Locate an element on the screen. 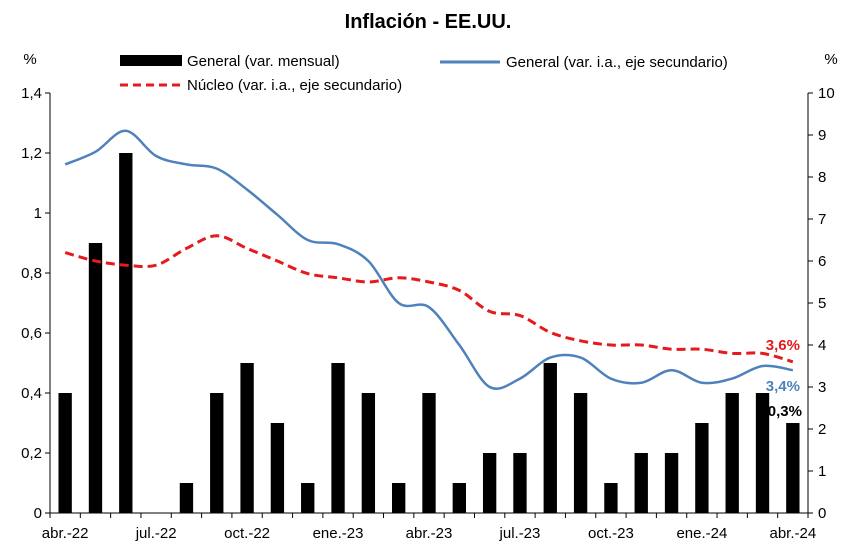  left-tick-label: 1,2 is located at coordinates (31, 153).